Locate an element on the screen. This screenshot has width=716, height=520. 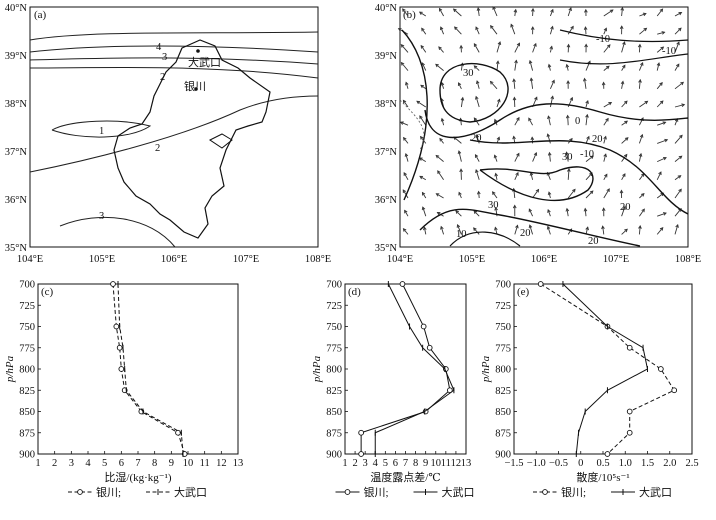
legend-marker-circle is located at coordinates (347, 492).